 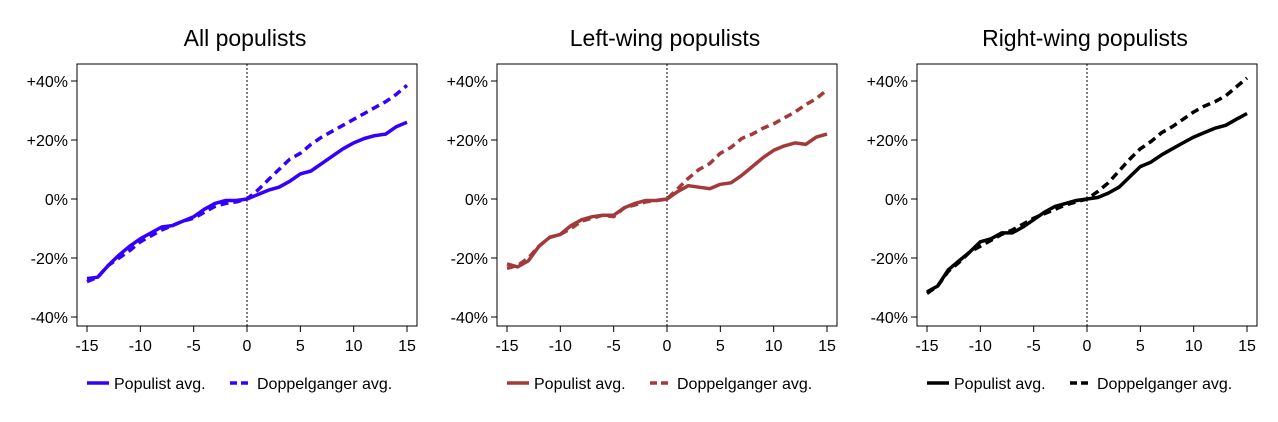 I want to click on chart-title: Left-wing populists, so click(x=665, y=38).